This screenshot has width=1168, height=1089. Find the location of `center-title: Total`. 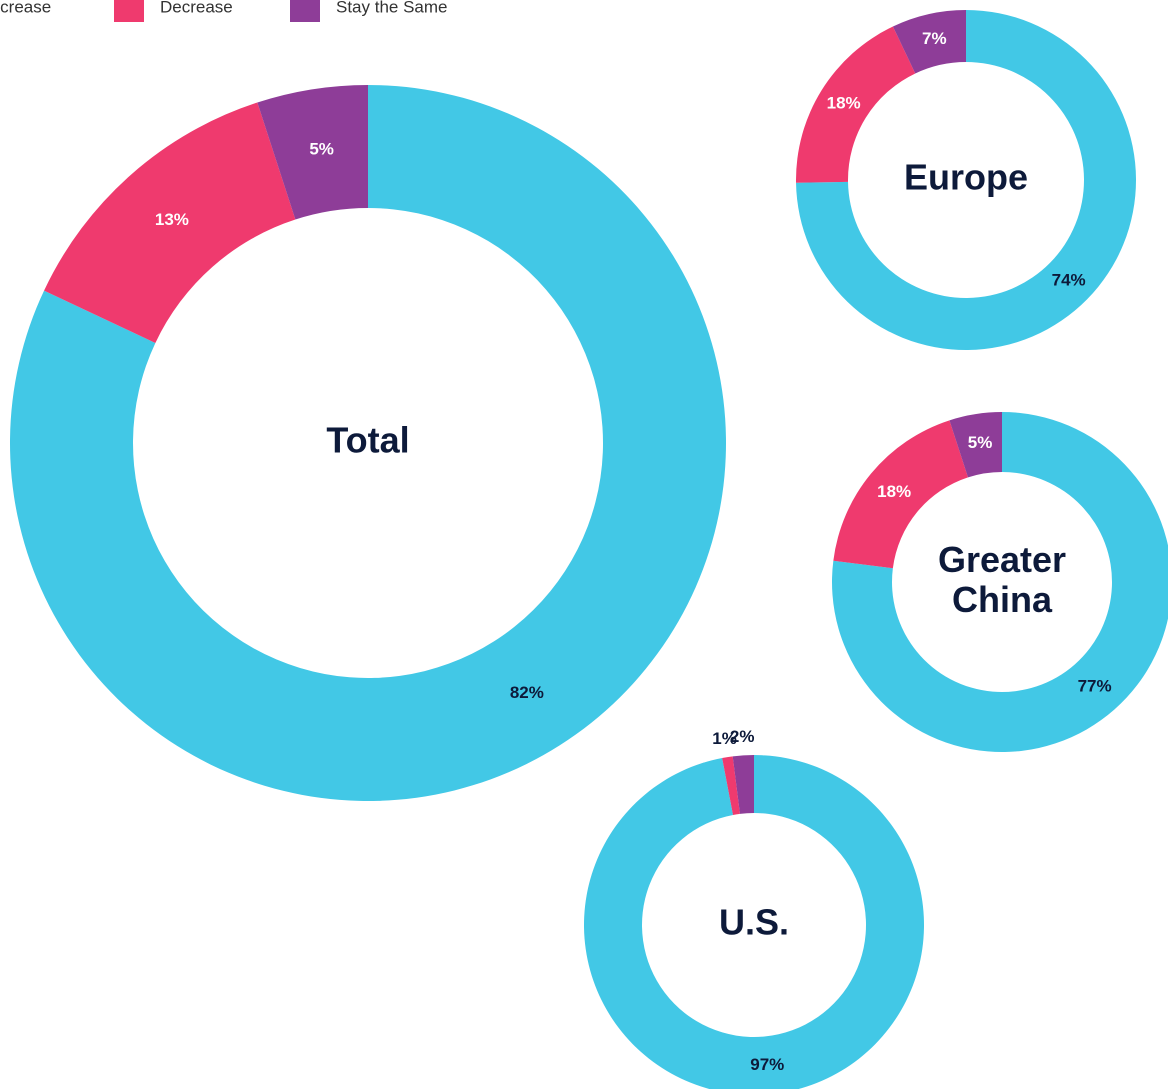

center-title: Total is located at coordinates (367, 440).